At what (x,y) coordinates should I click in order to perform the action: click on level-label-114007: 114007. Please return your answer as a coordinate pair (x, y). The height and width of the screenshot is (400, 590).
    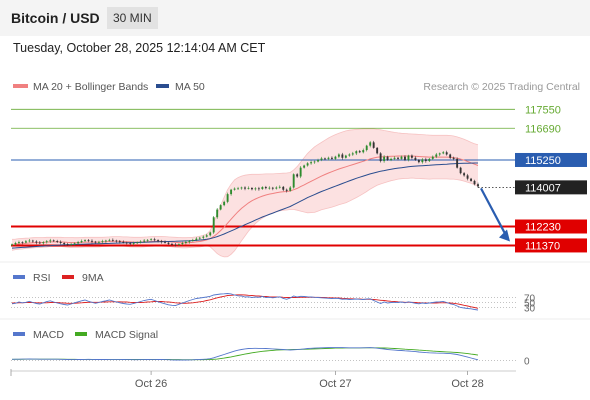
    Looking at the image, I should click on (543, 188).